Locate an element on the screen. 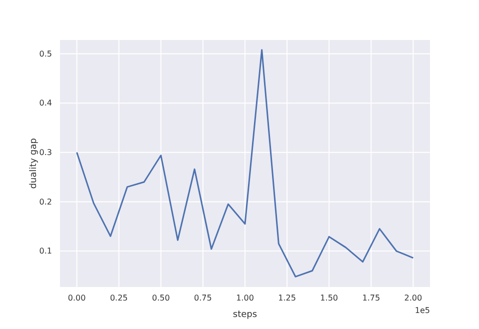  x-tick-label: 1.50 is located at coordinates (329, 298).